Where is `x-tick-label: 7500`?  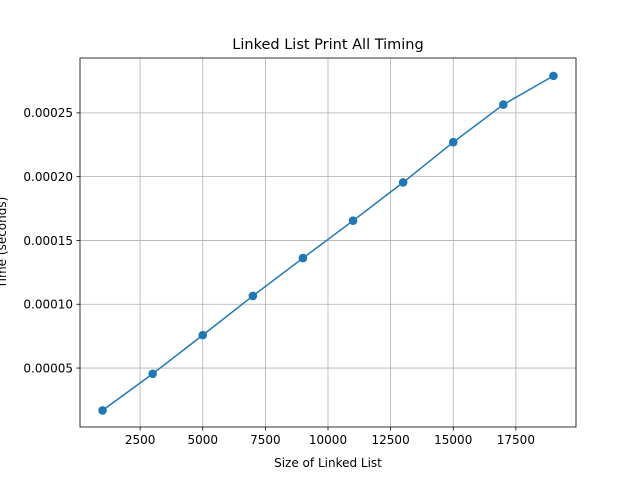 x-tick-label: 7500 is located at coordinates (265, 440).